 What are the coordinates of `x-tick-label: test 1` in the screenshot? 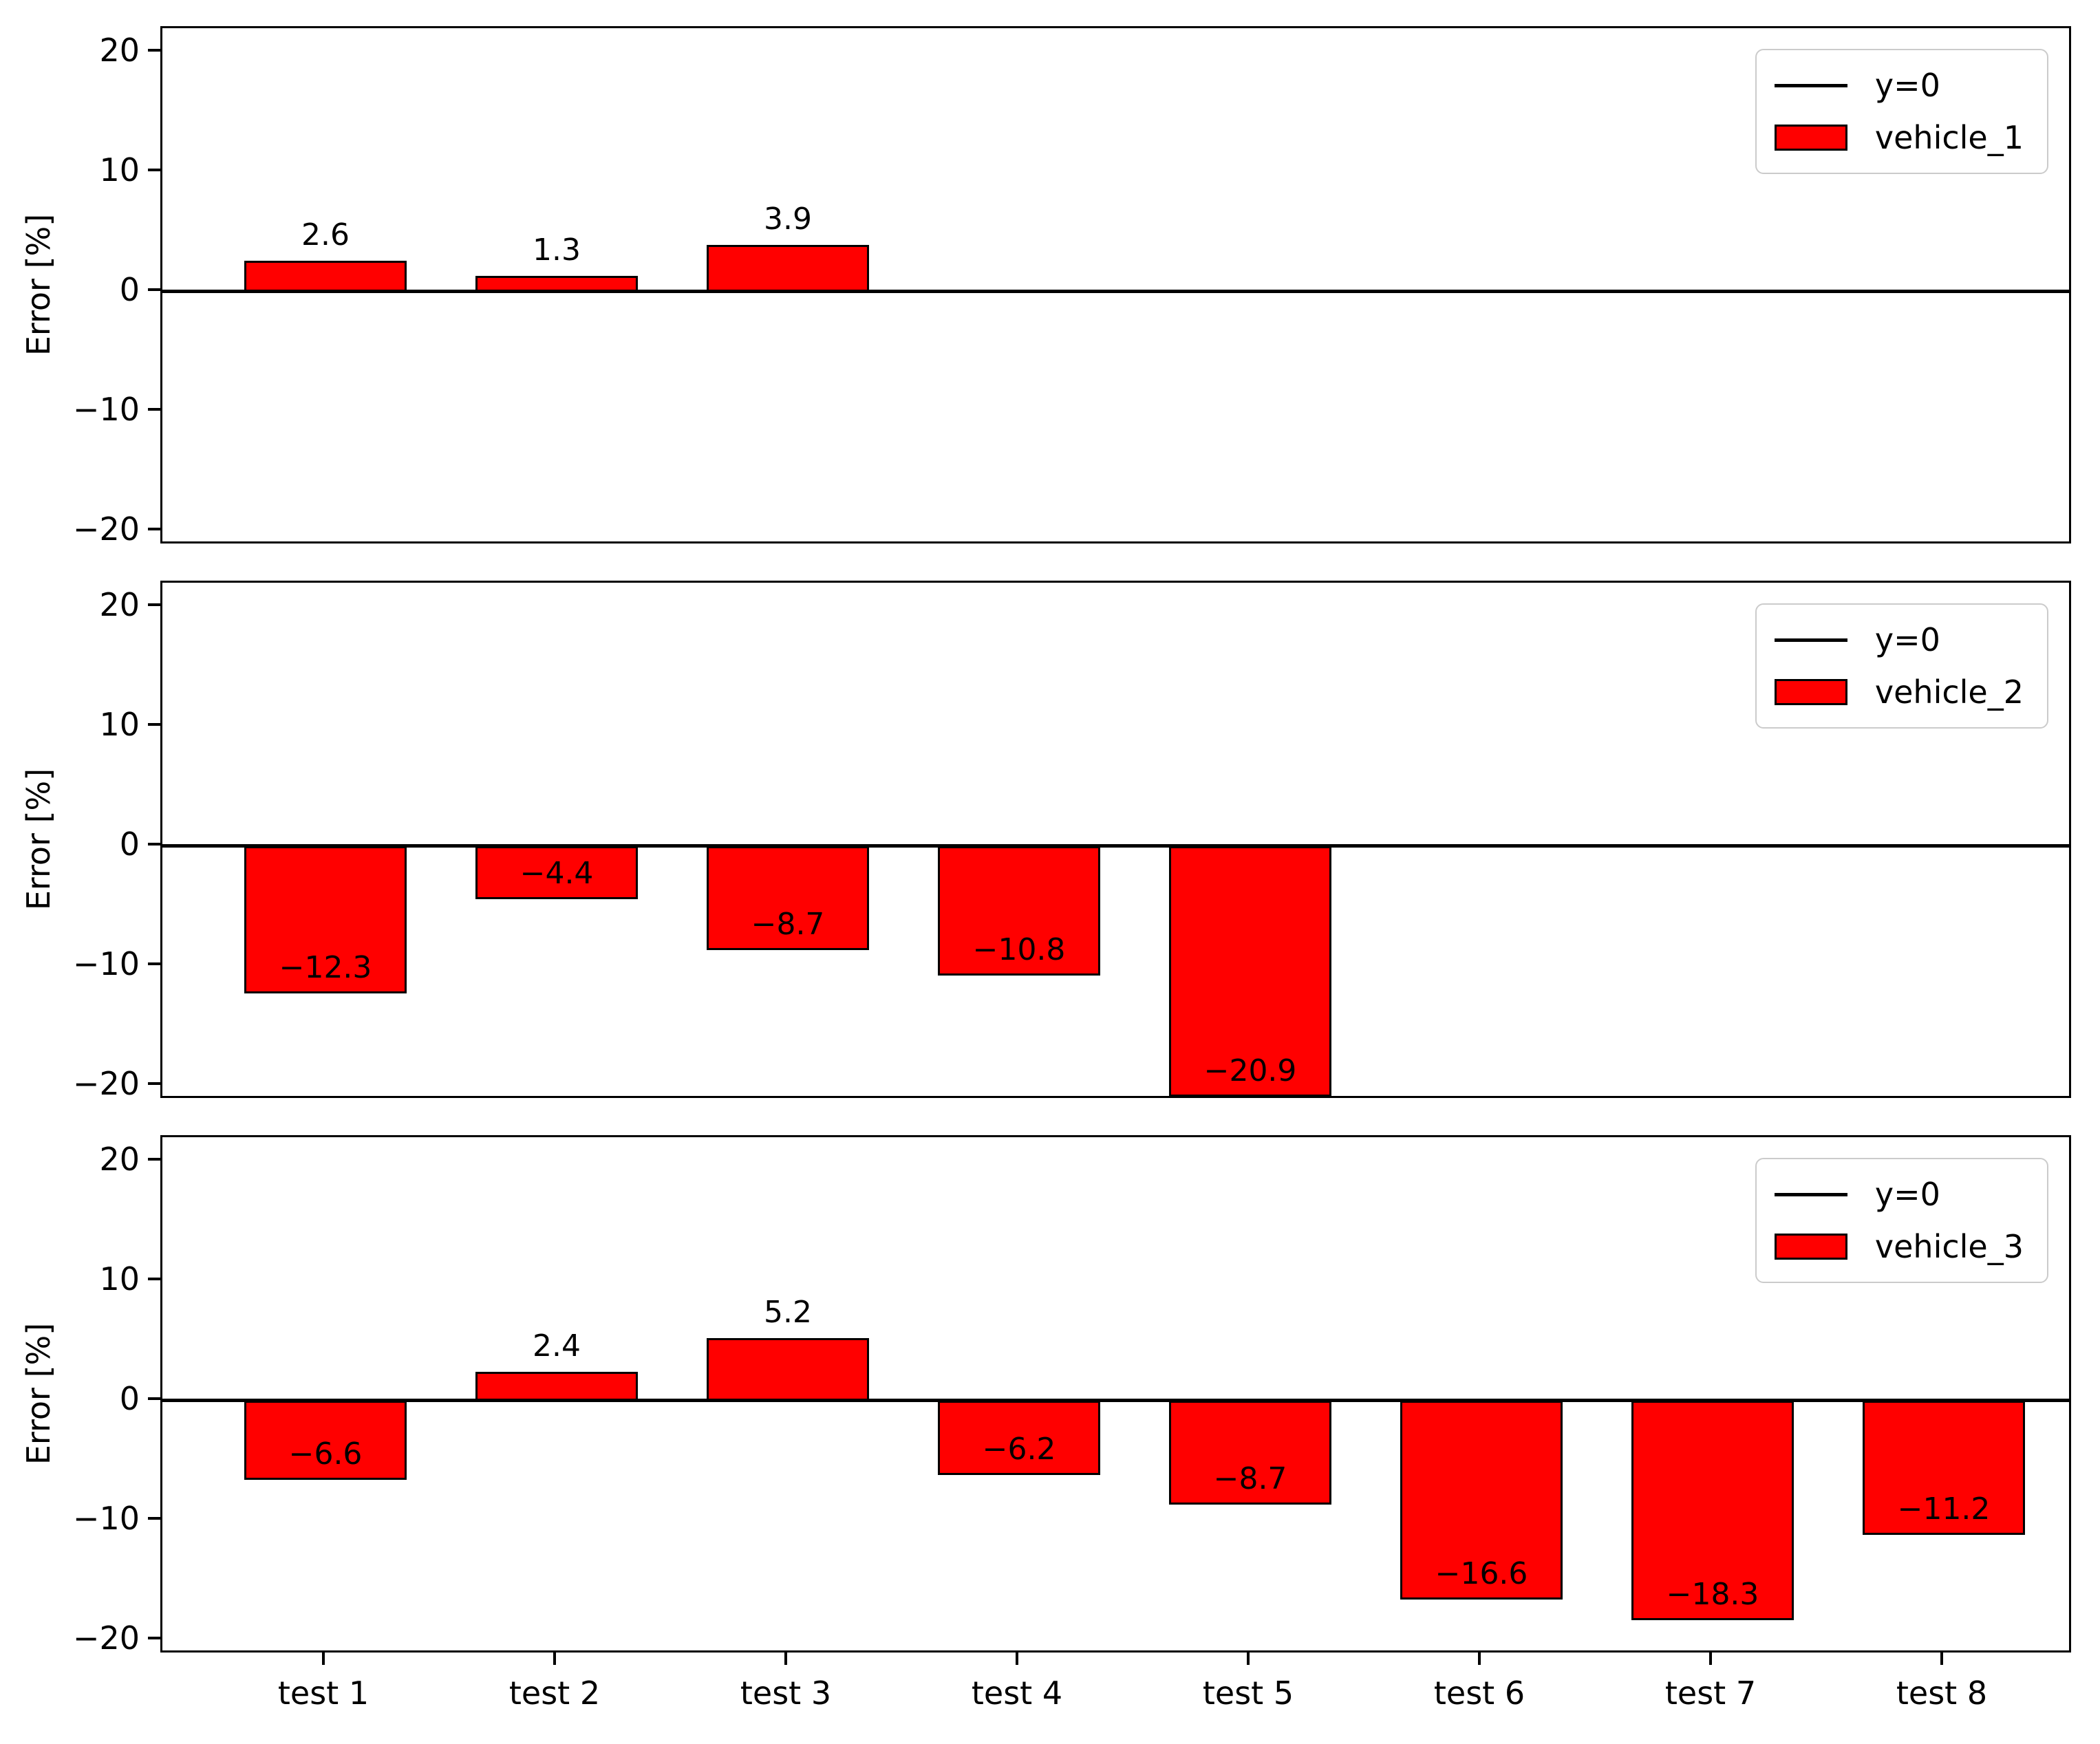 It's located at (323, 1693).